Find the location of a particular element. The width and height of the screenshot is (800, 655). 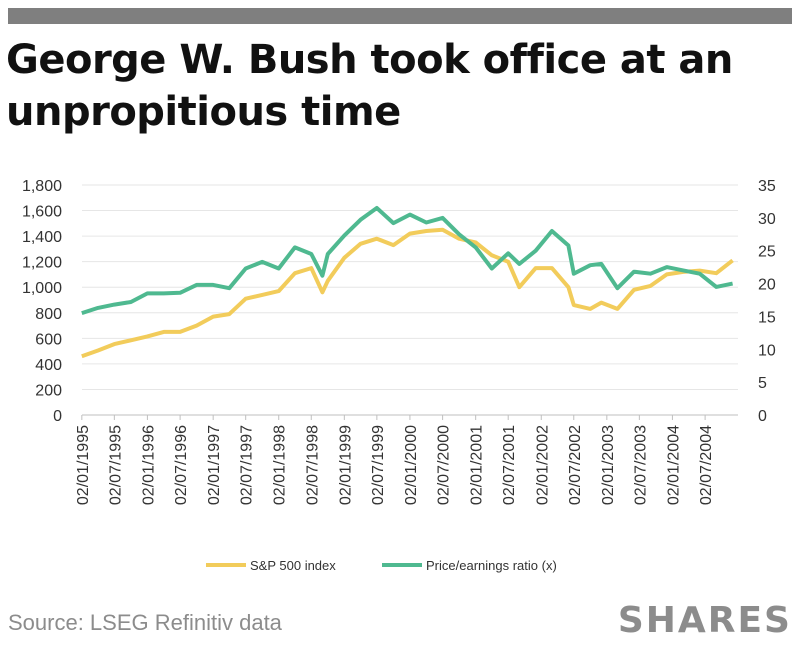

y-left-tick-label: 400 is located at coordinates (48, 365).